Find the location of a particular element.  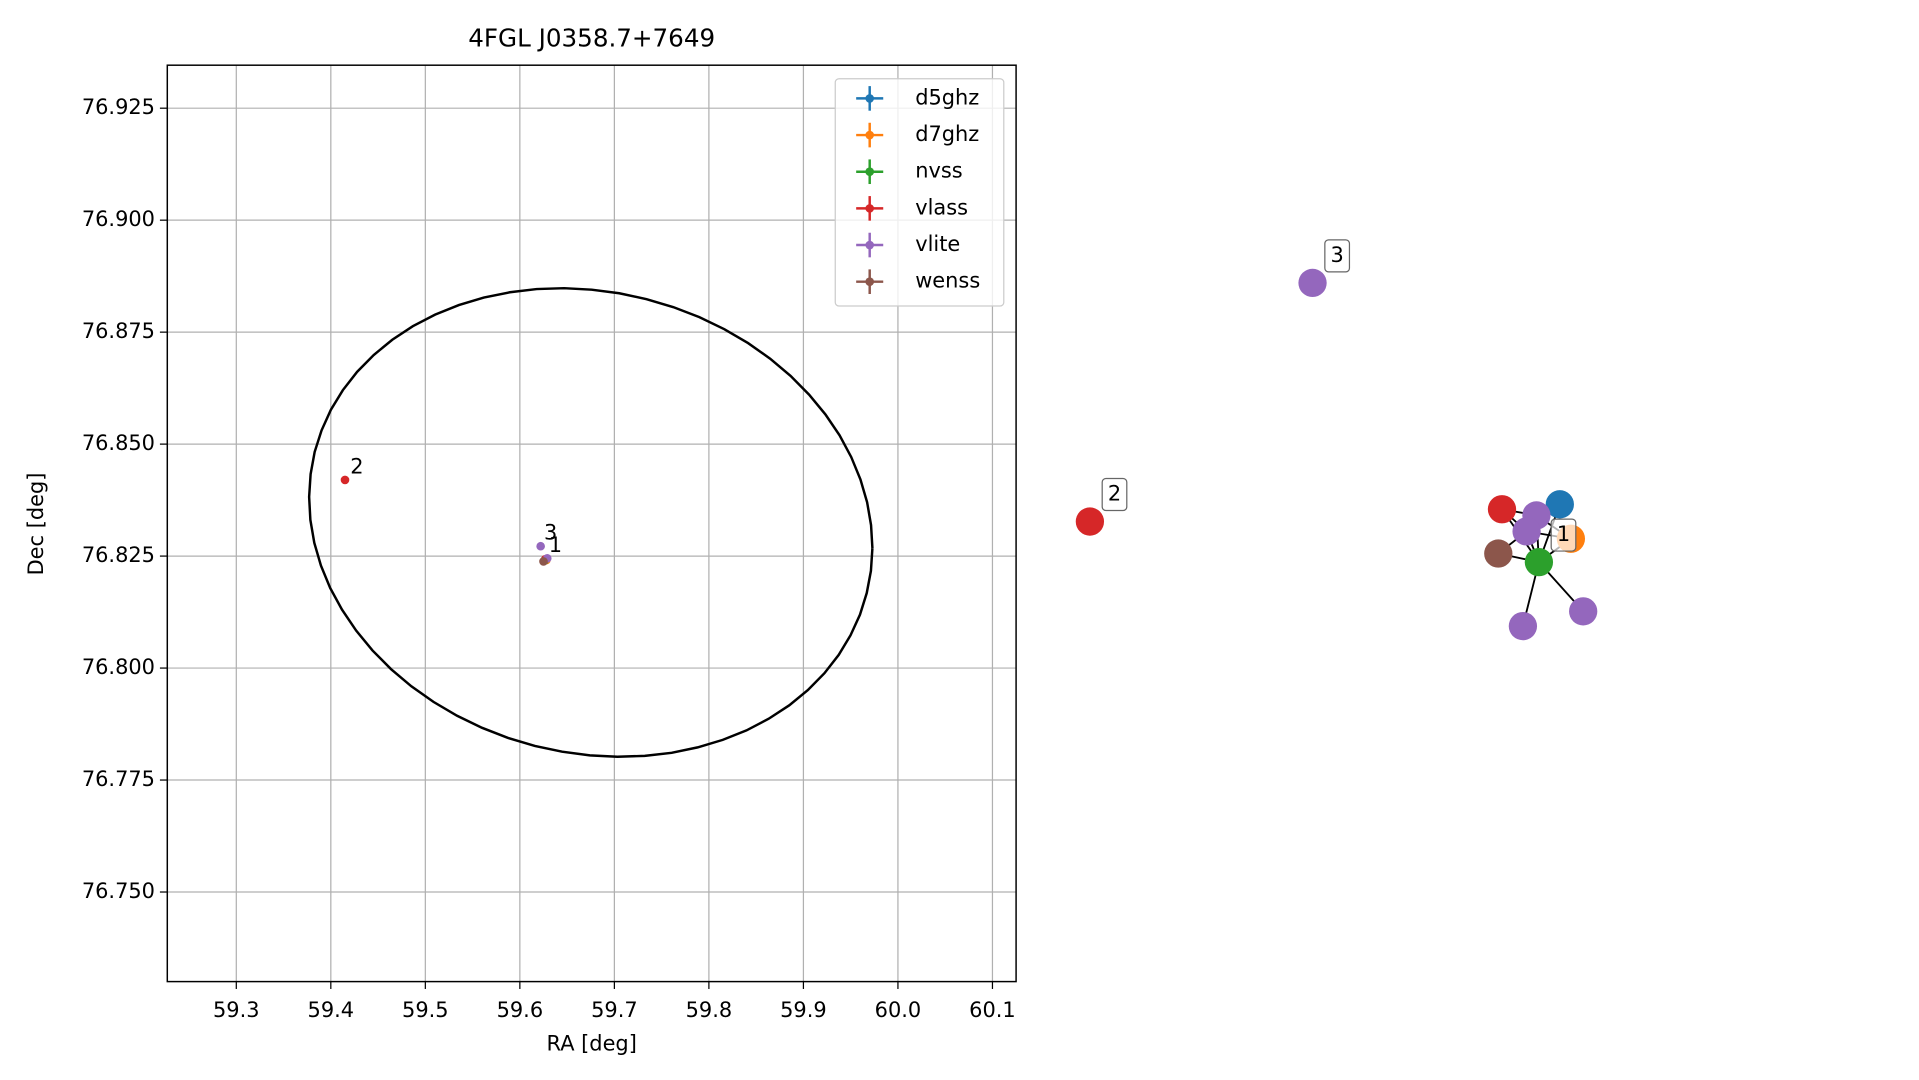

legend-label: vlite is located at coordinates (937, 244).